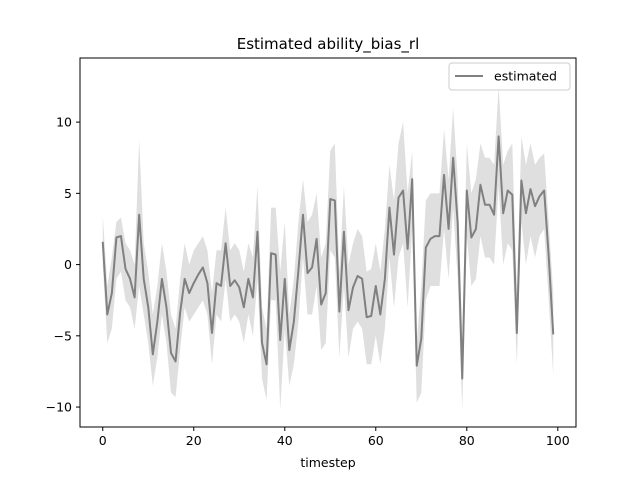  I want to click on x-tick-label: 0, so click(103, 440).